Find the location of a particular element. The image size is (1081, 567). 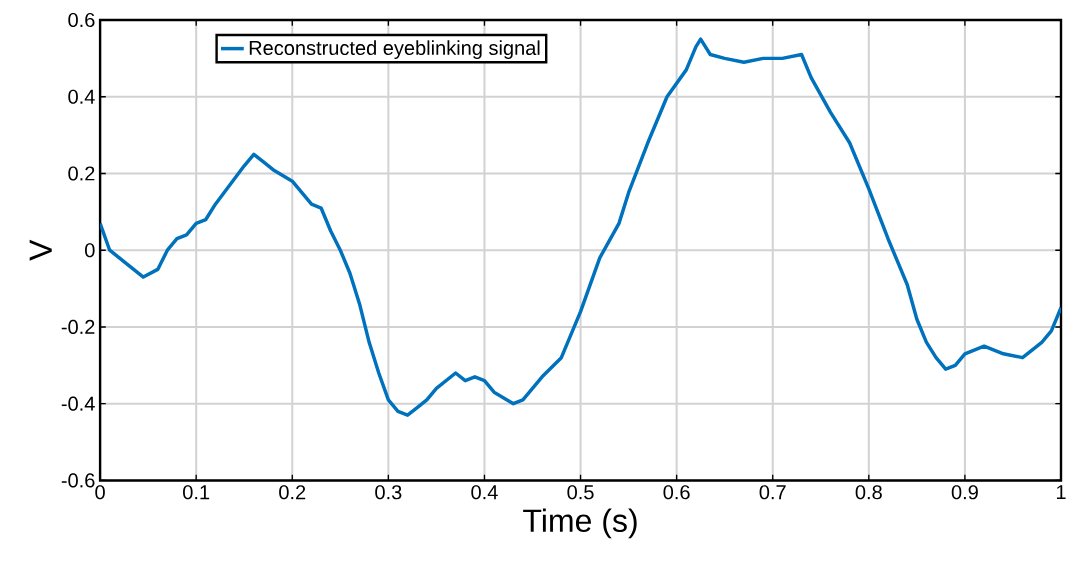

x-tick-label: 0.1 is located at coordinates (196, 492).